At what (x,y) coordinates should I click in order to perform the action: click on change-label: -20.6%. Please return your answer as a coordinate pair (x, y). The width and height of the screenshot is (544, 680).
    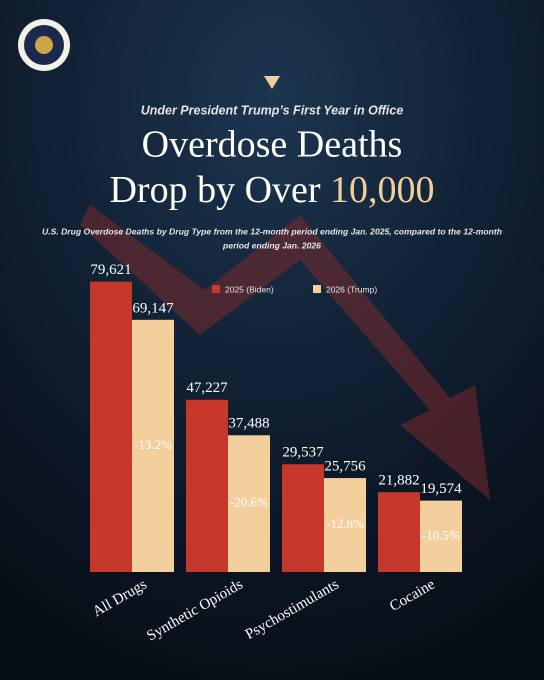
    Looking at the image, I should click on (249, 502).